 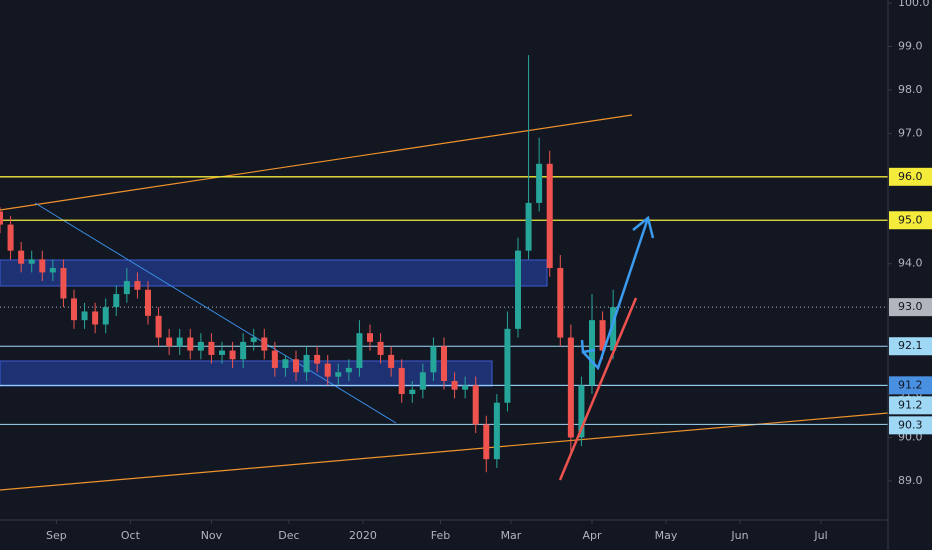 I want to click on x-tick-label: Oct, so click(x=131, y=535).